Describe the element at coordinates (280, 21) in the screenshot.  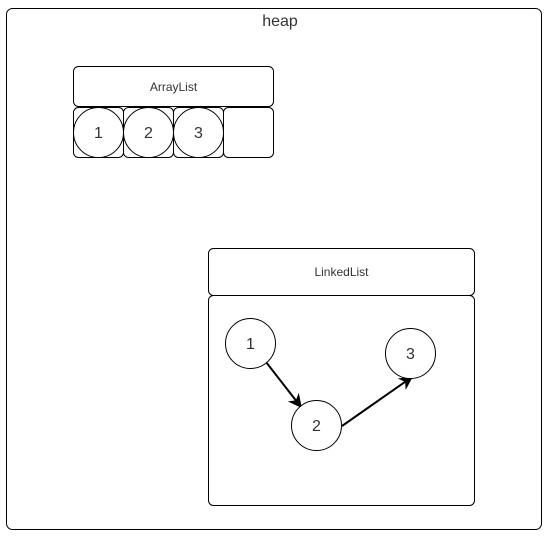
I see `heap-title: heap` at that location.